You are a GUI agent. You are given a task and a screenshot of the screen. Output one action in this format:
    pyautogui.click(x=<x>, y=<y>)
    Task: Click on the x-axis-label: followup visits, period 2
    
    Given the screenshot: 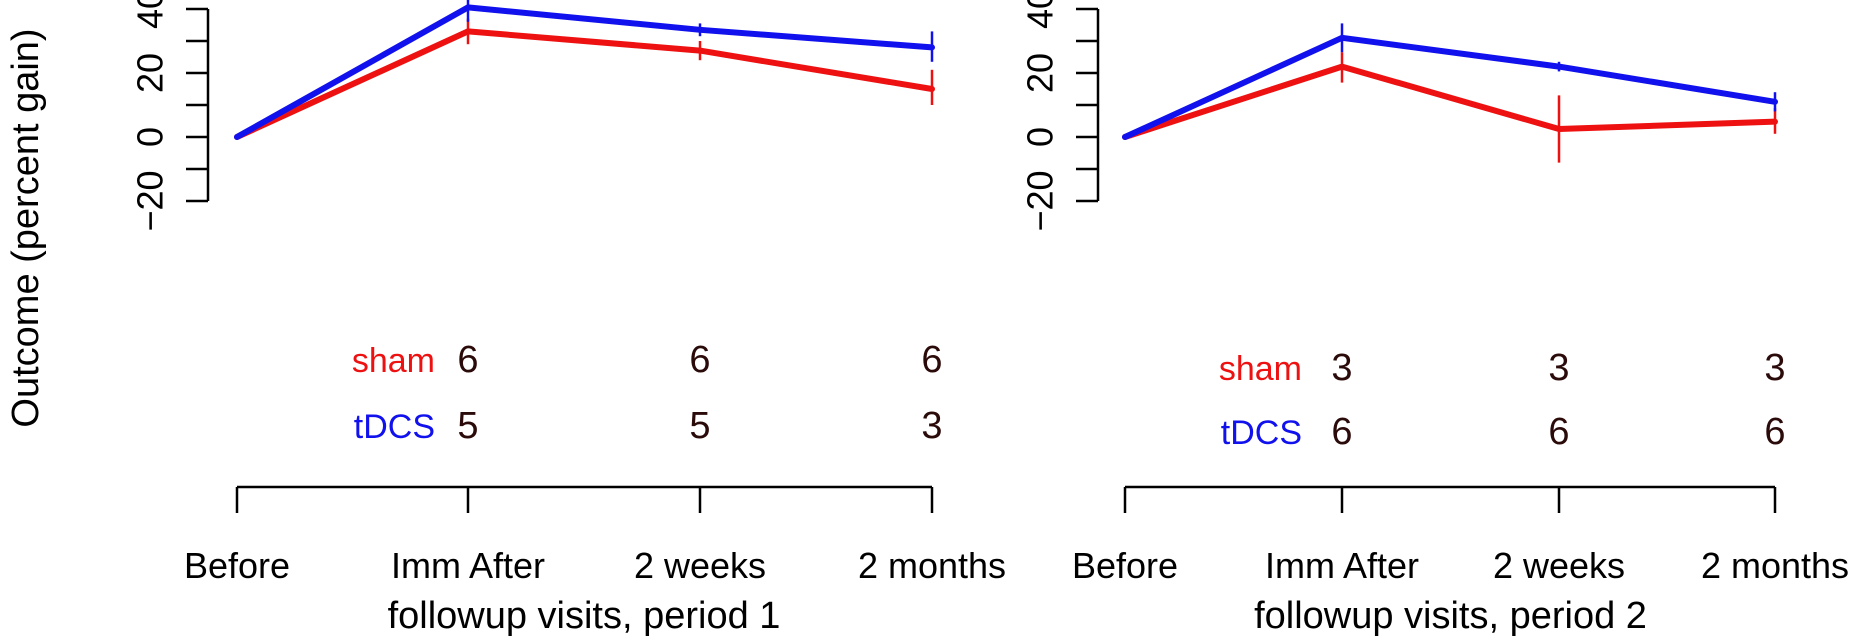 What is the action you would take?
    pyautogui.click(x=1450, y=616)
    